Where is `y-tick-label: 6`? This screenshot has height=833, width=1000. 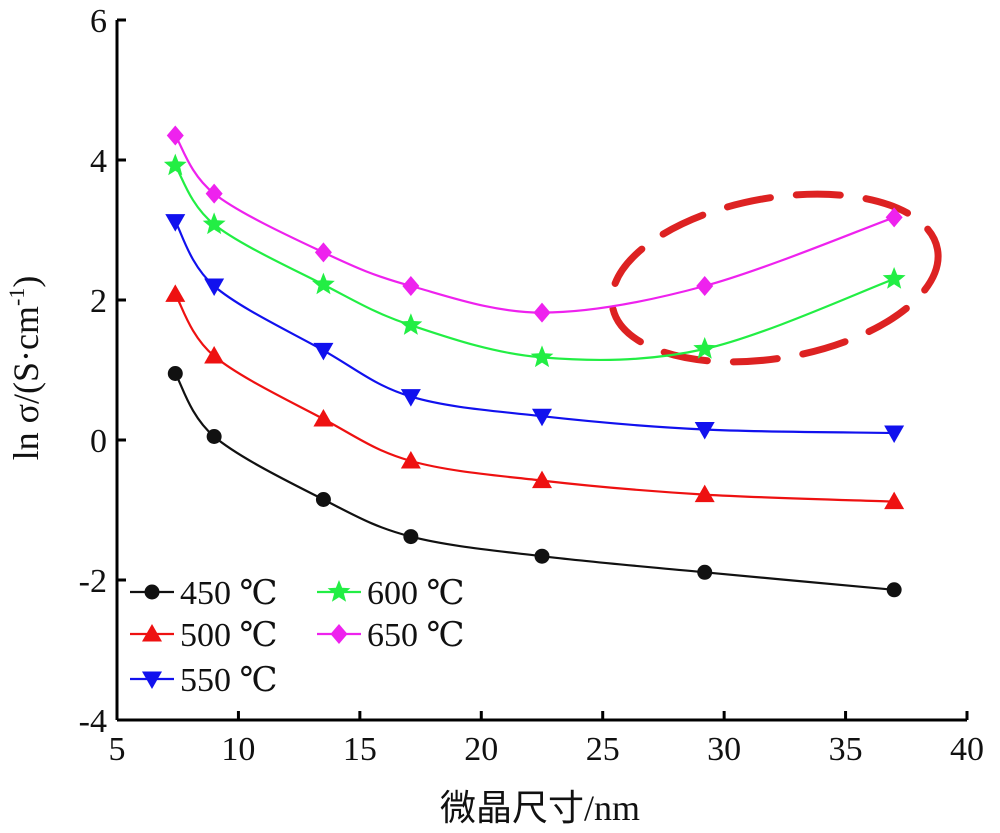
y-tick-label: 6 is located at coordinates (98, 21).